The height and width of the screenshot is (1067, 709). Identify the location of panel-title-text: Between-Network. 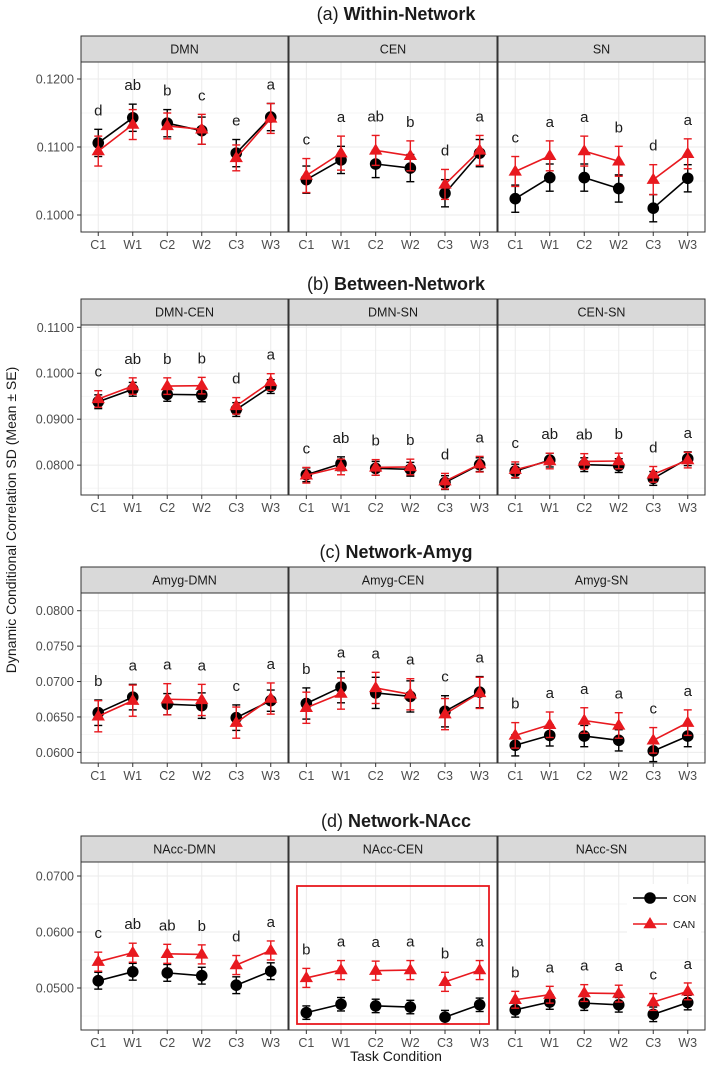
(410, 284).